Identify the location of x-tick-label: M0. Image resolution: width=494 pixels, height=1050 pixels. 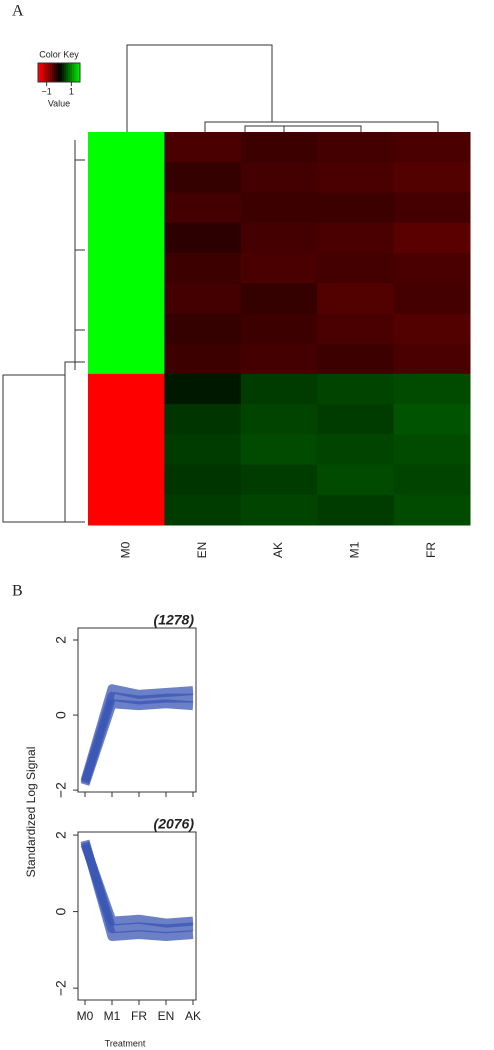
(85, 1016).